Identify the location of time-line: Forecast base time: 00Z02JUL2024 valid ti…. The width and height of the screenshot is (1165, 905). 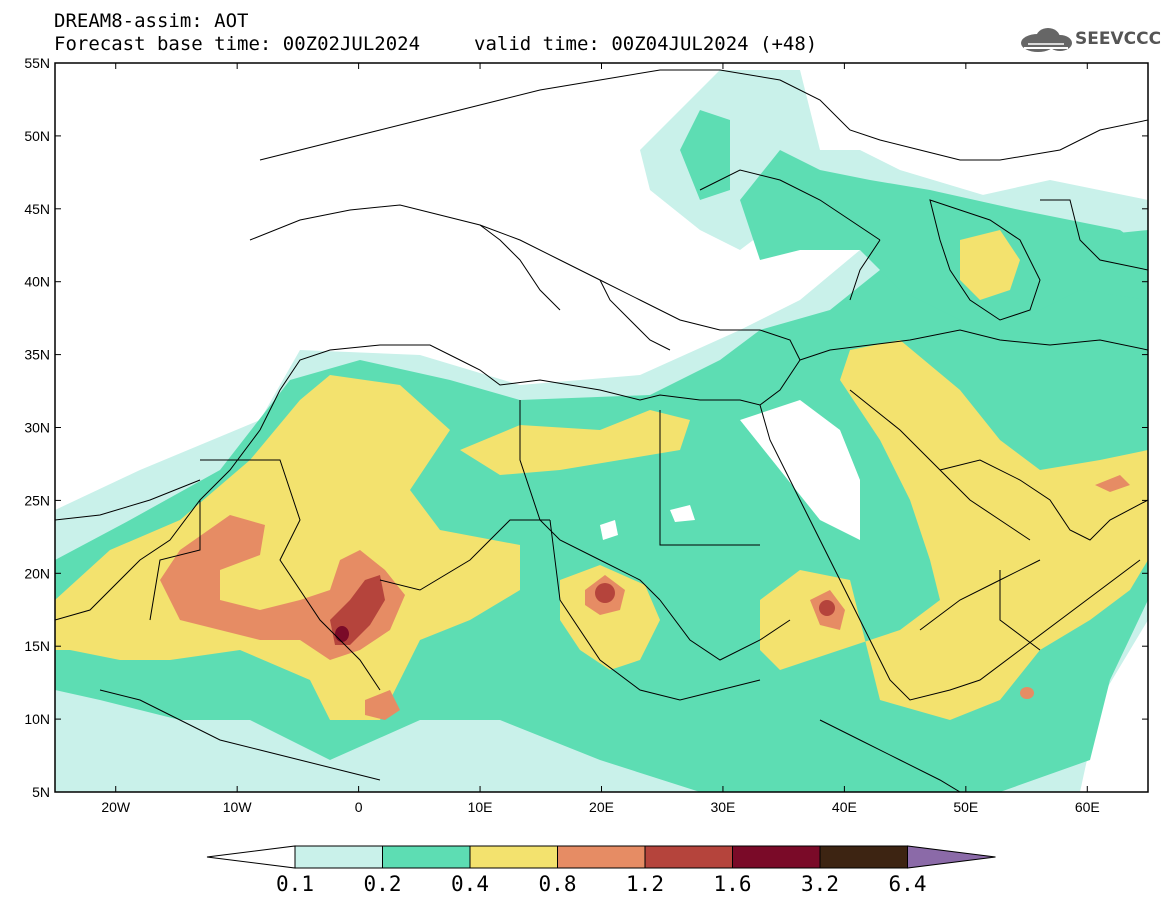
(435, 44).